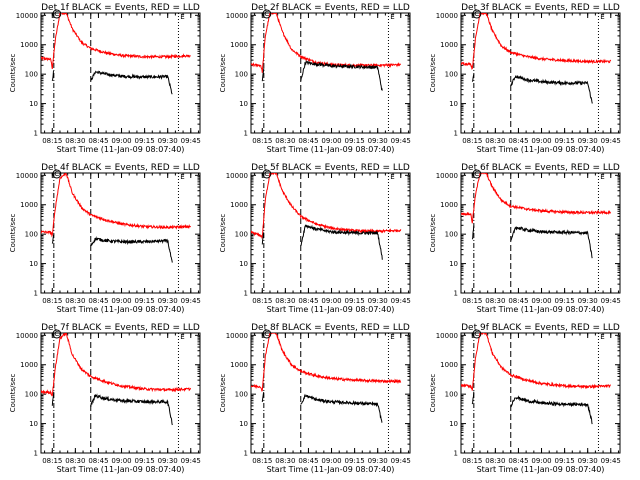 The image size is (640, 480). What do you see at coordinates (120, 328) in the screenshot?
I see `panel-title: Det 7f BLACK = Events, RED = LLD` at bounding box center [120, 328].